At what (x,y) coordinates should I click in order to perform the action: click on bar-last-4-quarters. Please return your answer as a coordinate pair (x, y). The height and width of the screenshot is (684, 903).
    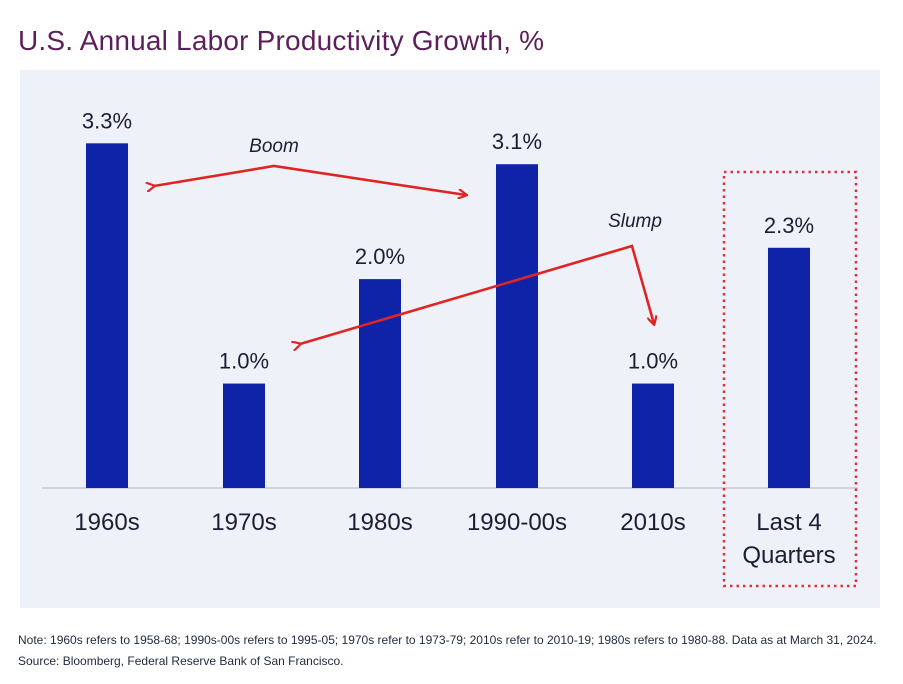
    Looking at the image, I should click on (789, 367).